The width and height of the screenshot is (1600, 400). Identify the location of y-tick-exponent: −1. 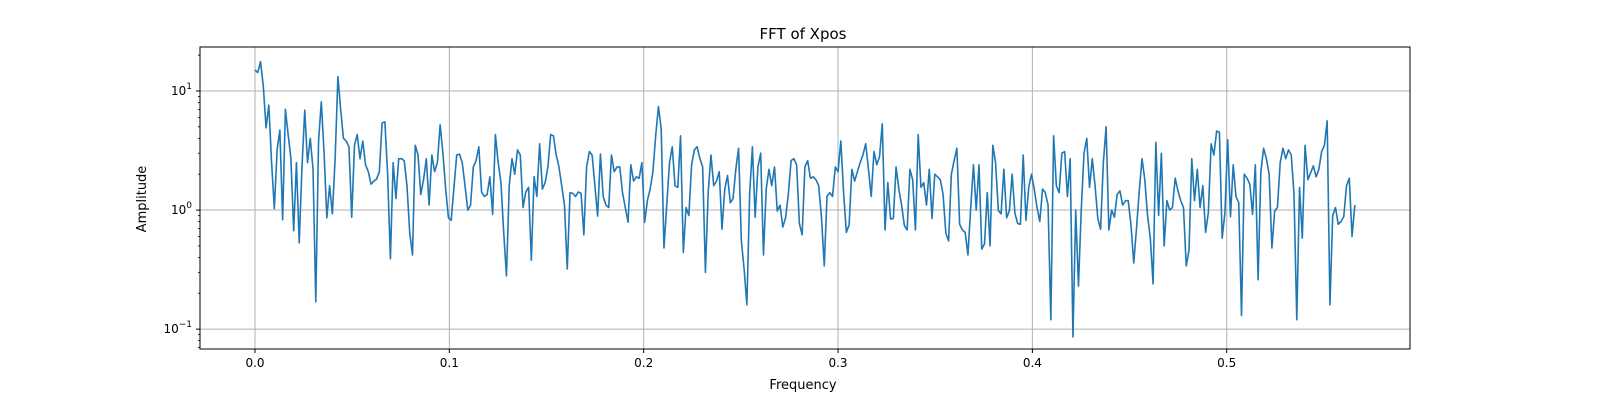
(185, 325).